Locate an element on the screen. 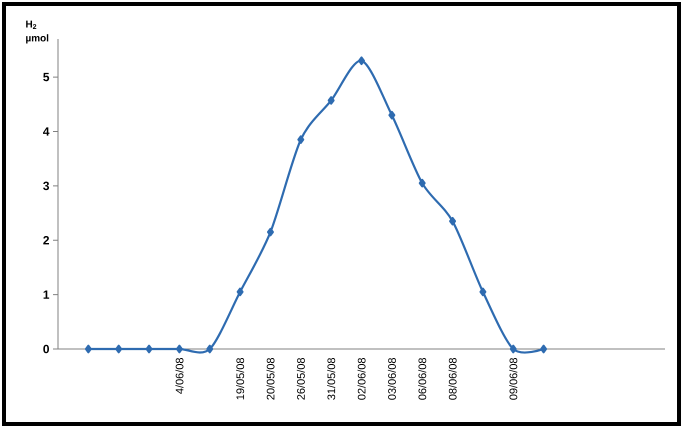  y-tick-label: 4 is located at coordinates (46, 131).